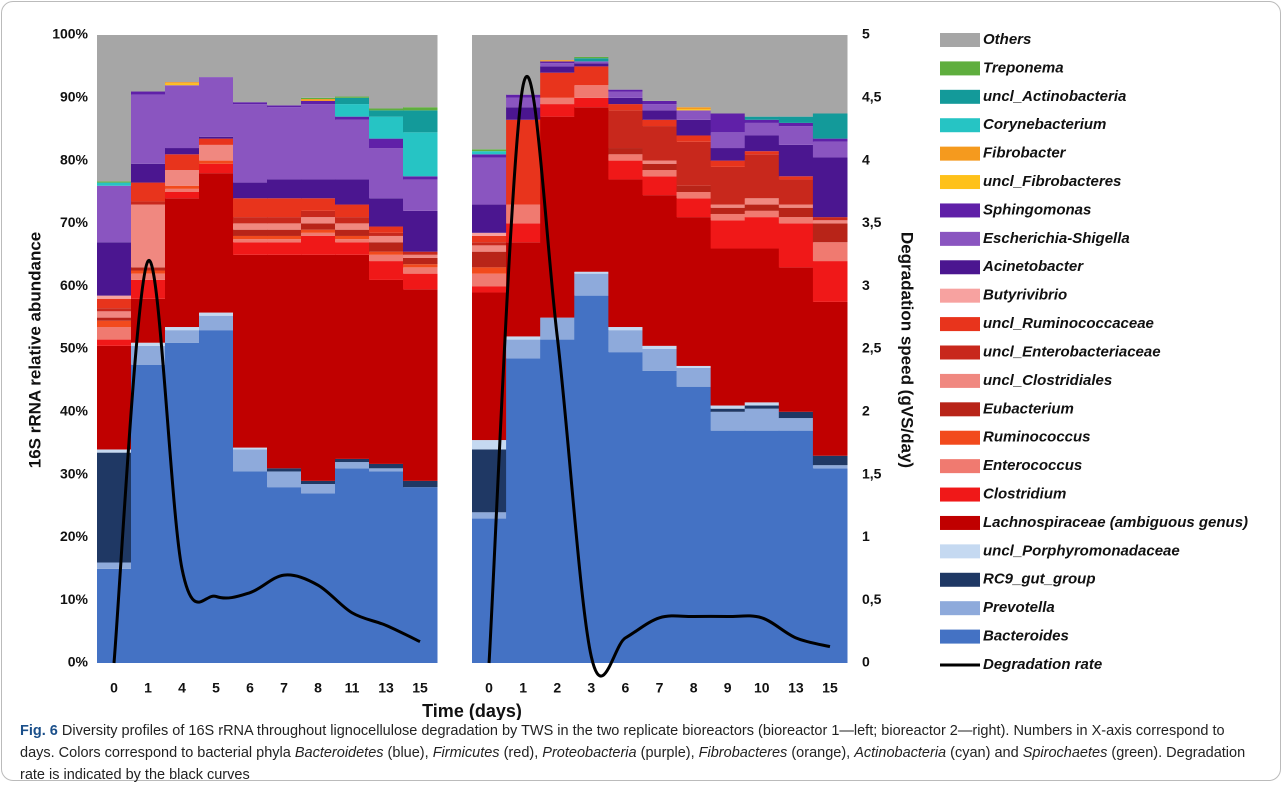  What do you see at coordinates (1023, 67) in the screenshot?
I see `legend-label: Treponema` at bounding box center [1023, 67].